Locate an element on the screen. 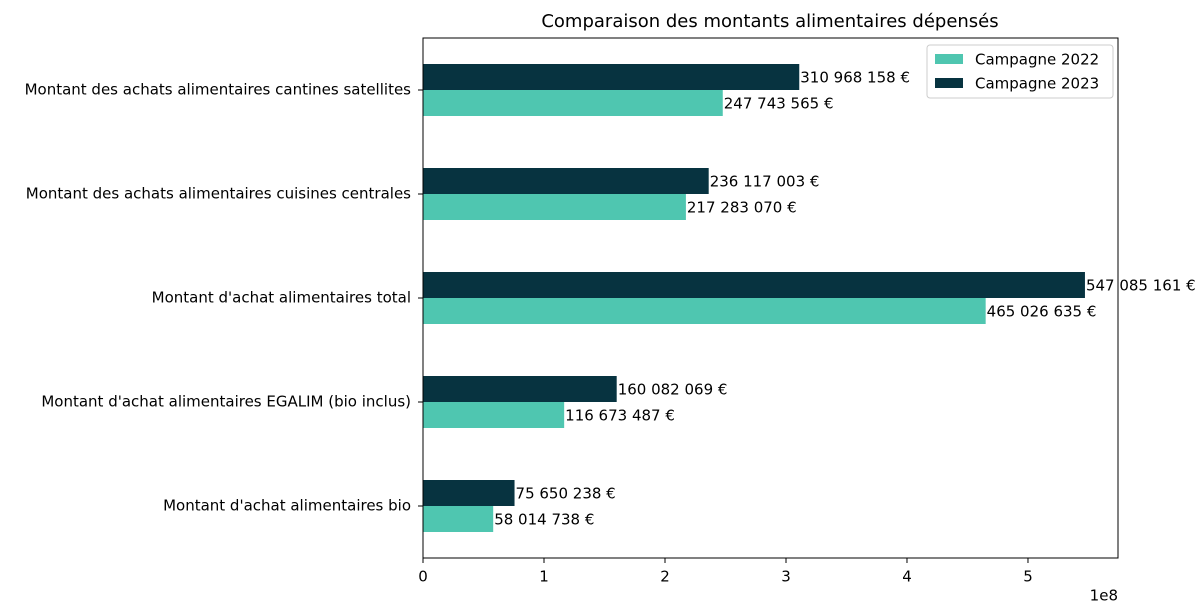 This screenshot has height=604, width=1202. value-label: 58 014 738 € is located at coordinates (544, 520).